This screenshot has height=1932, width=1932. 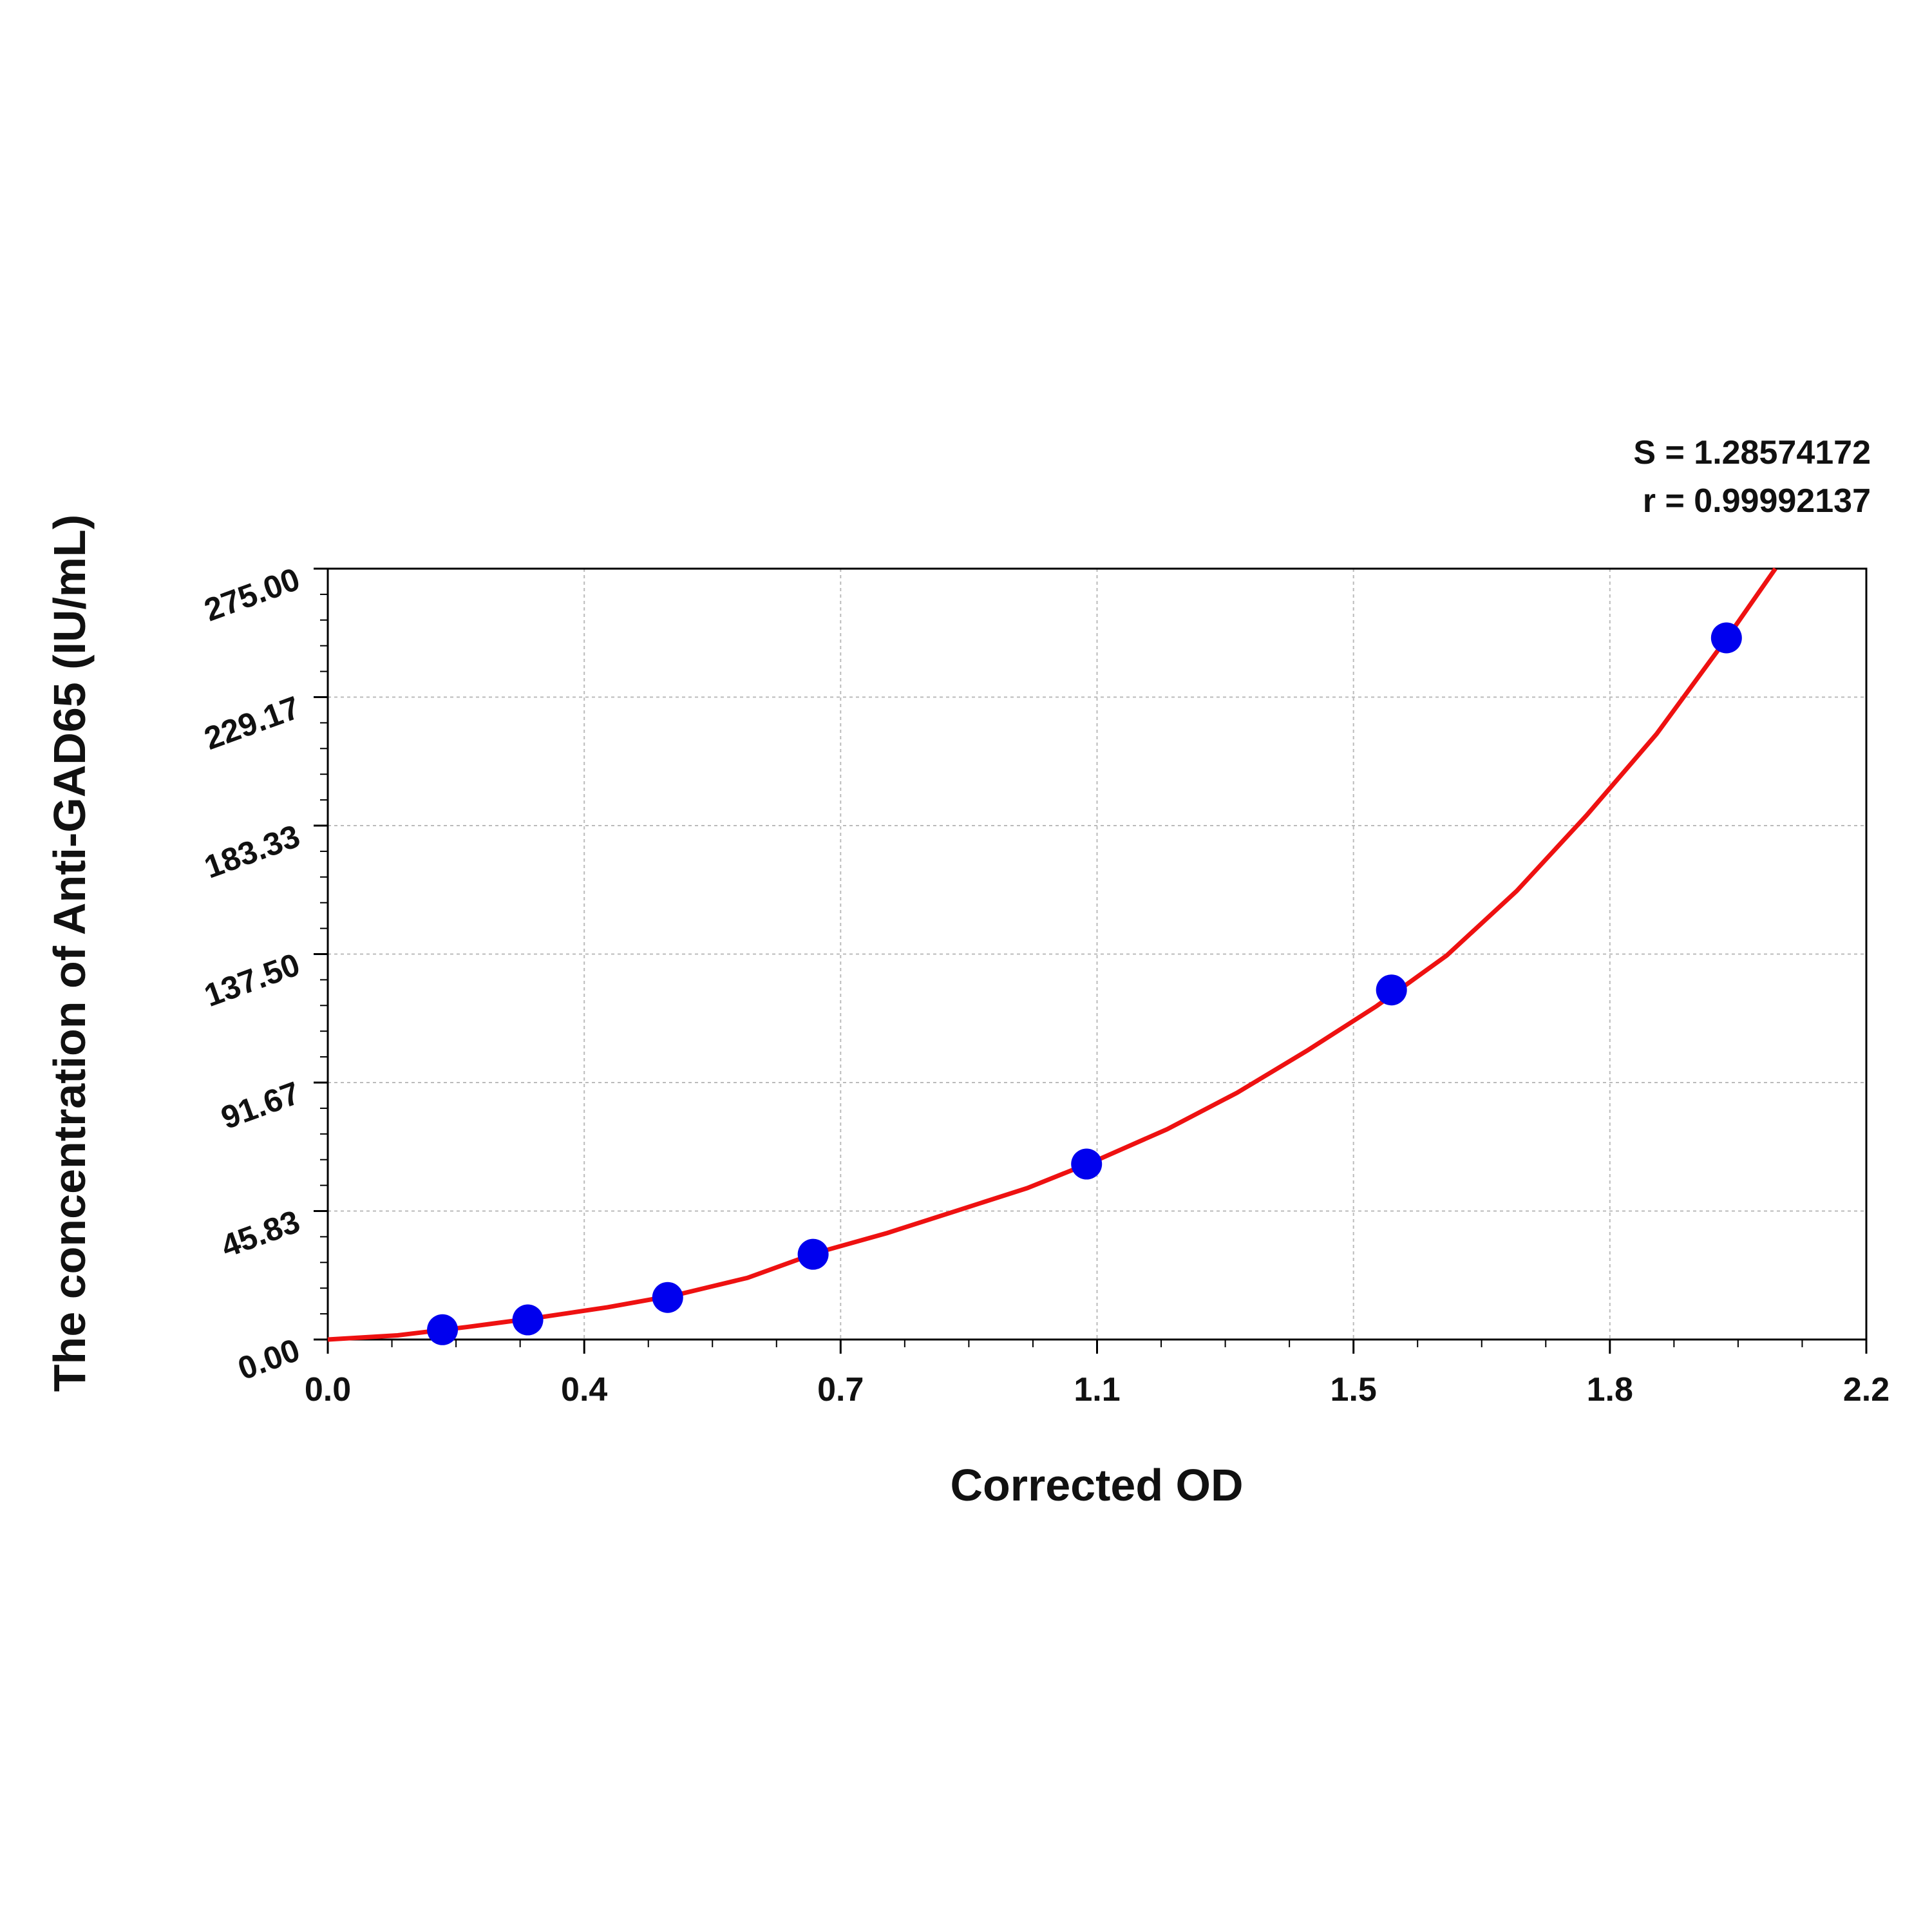 I want to click on y-tick-label: 45.83, so click(x=261, y=1233).